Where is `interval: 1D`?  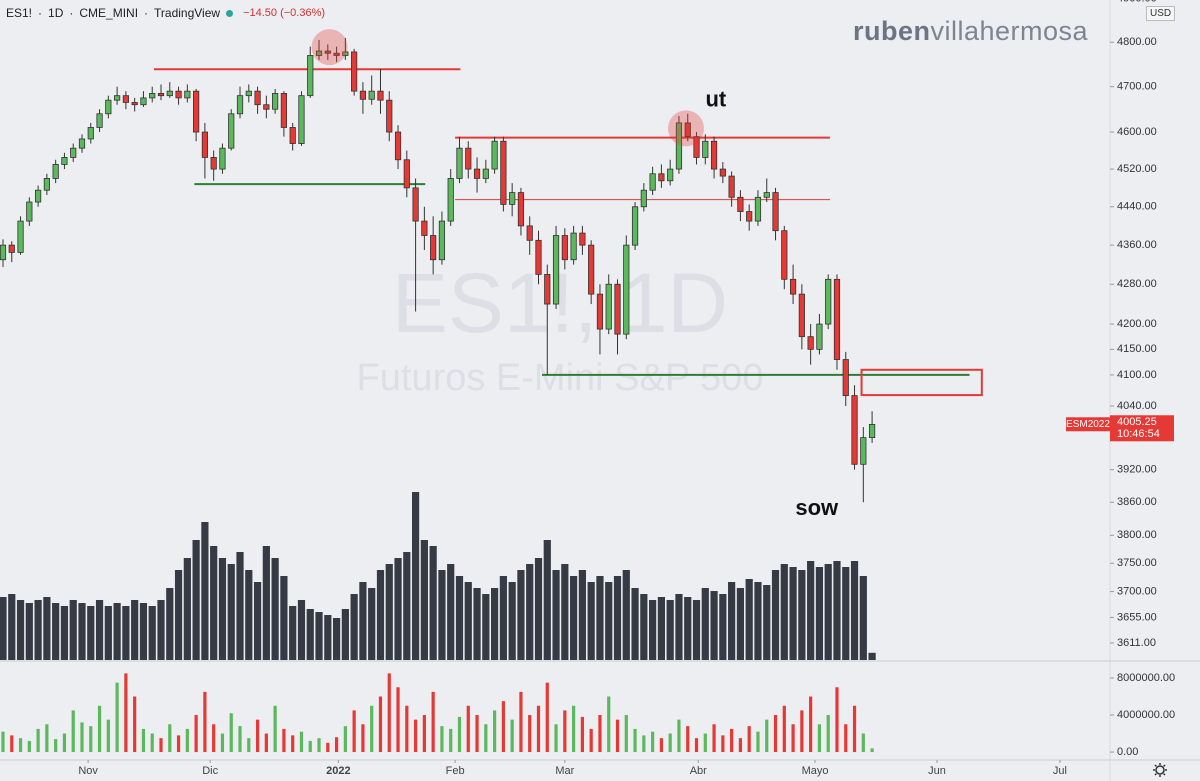 interval: 1D is located at coordinates (56, 13).